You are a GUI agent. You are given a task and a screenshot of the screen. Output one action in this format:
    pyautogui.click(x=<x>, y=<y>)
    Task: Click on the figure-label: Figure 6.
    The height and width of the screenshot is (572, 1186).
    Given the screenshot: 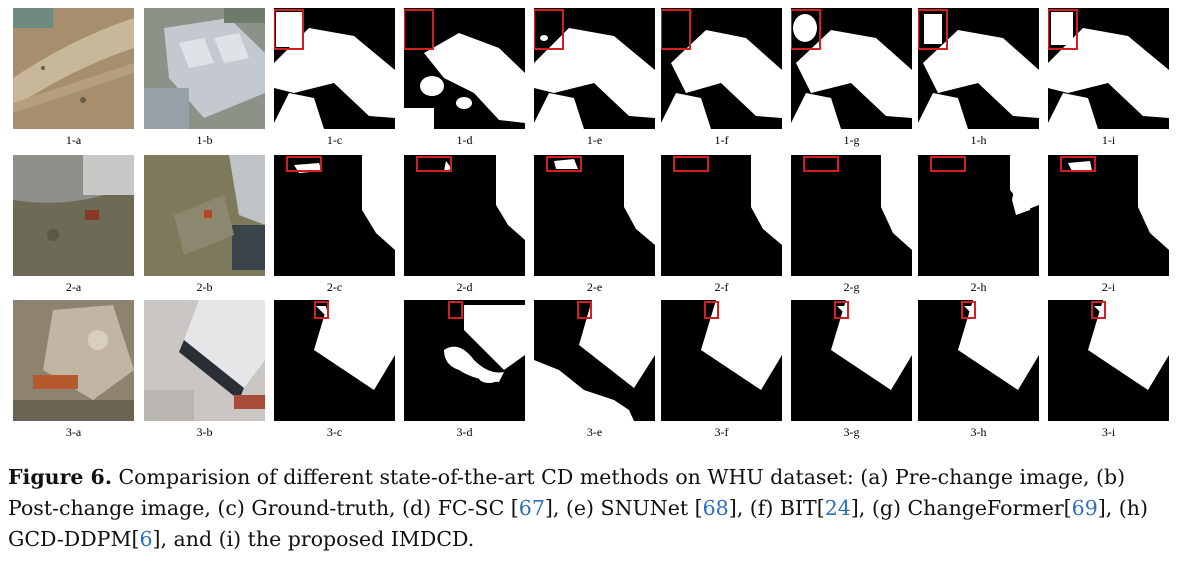 What is the action you would take?
    pyautogui.click(x=60, y=477)
    